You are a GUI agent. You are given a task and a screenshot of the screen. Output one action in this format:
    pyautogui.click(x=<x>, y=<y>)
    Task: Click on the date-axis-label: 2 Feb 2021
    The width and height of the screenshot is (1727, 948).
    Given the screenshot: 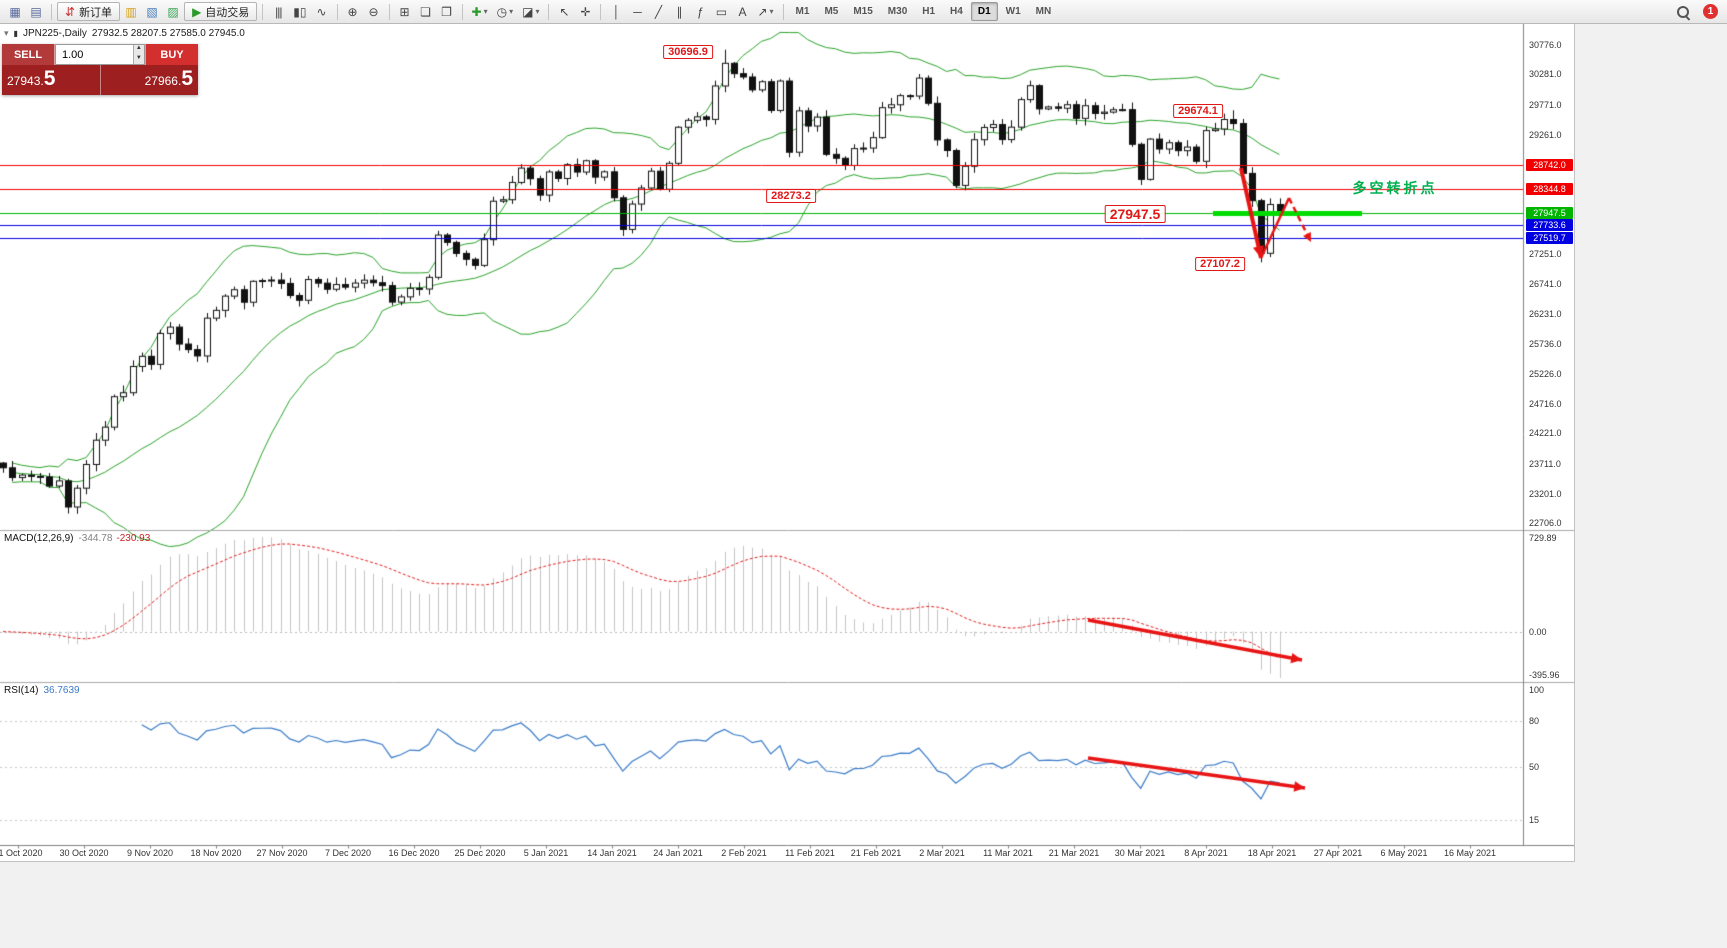 What is the action you would take?
    pyautogui.click(x=744, y=853)
    